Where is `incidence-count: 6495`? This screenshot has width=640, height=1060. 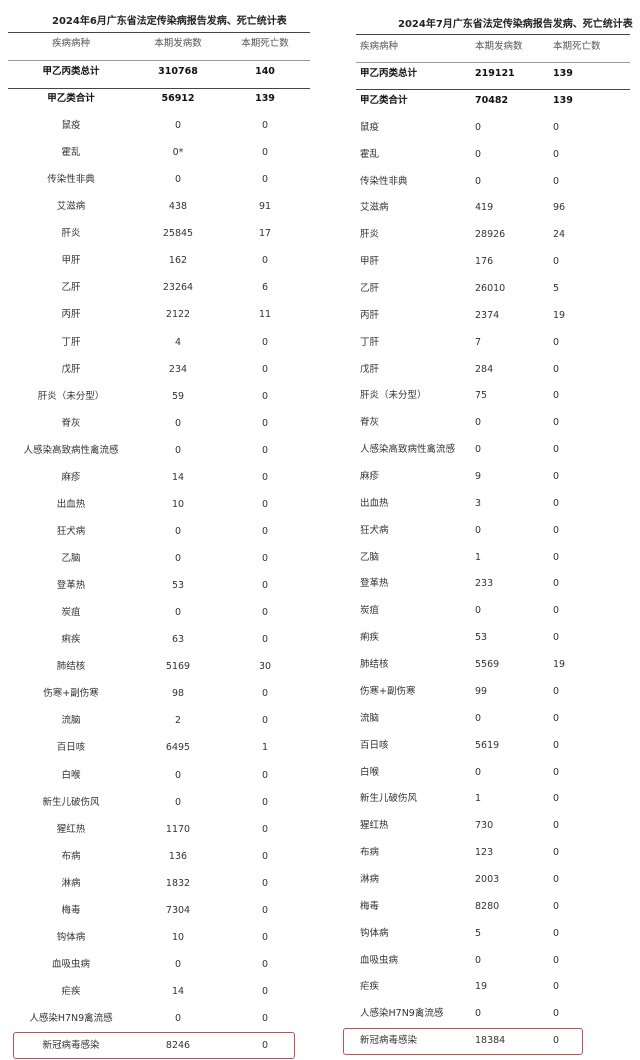 incidence-count: 6495 is located at coordinates (178, 748).